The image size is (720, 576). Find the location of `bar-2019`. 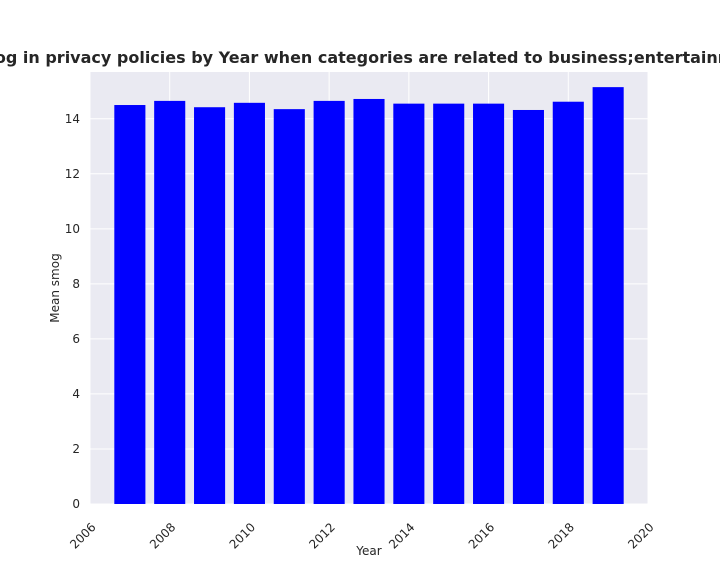

bar-2019 is located at coordinates (608, 295).